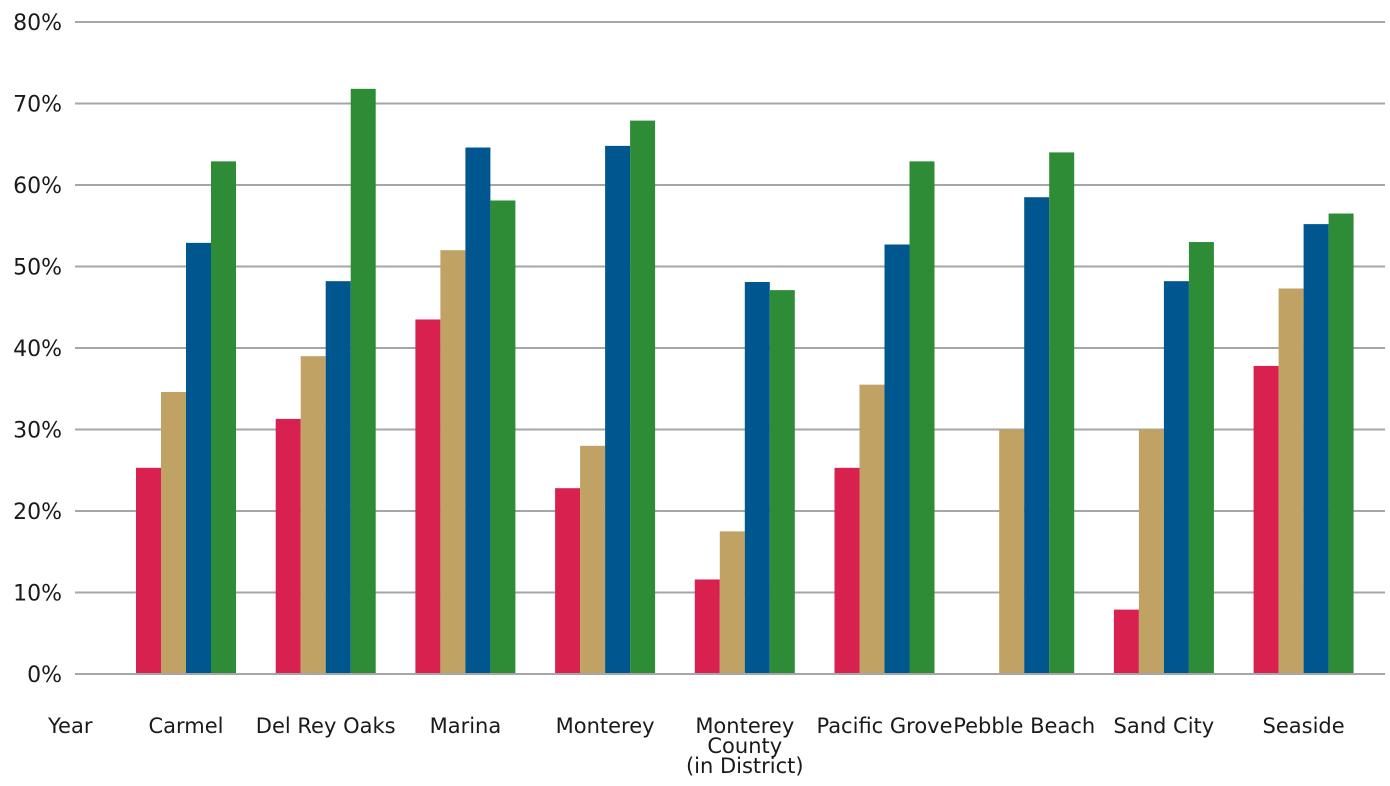  I want to click on y-tick-label: 80%, so click(37, 23).